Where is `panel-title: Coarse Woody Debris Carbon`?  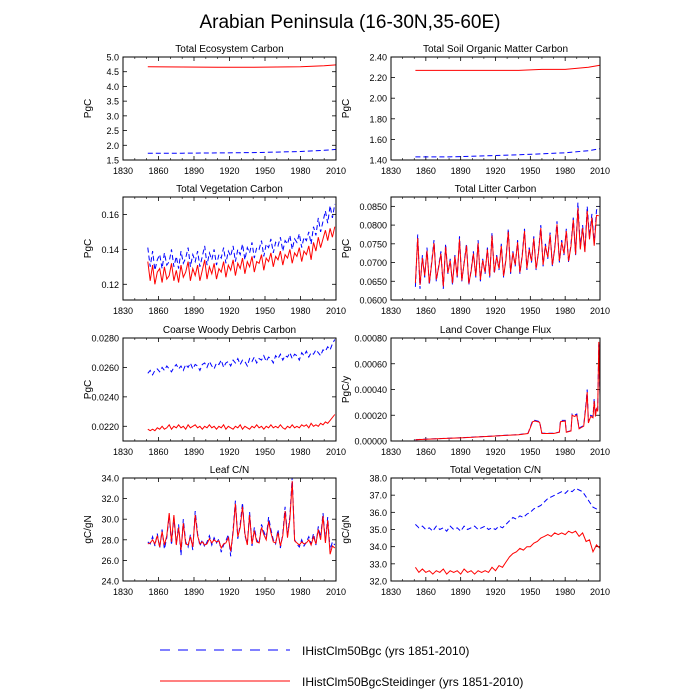 panel-title: Coarse Woody Debris Carbon is located at coordinates (229, 330).